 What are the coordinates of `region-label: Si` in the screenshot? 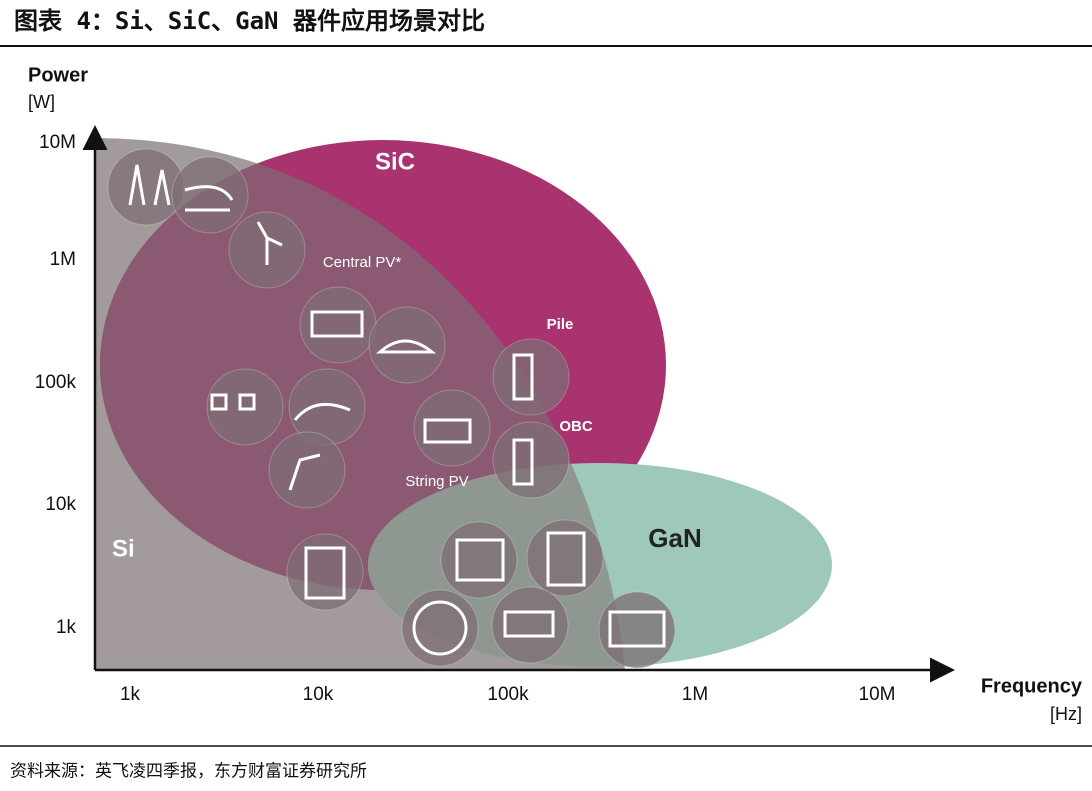 It's located at (123, 548).